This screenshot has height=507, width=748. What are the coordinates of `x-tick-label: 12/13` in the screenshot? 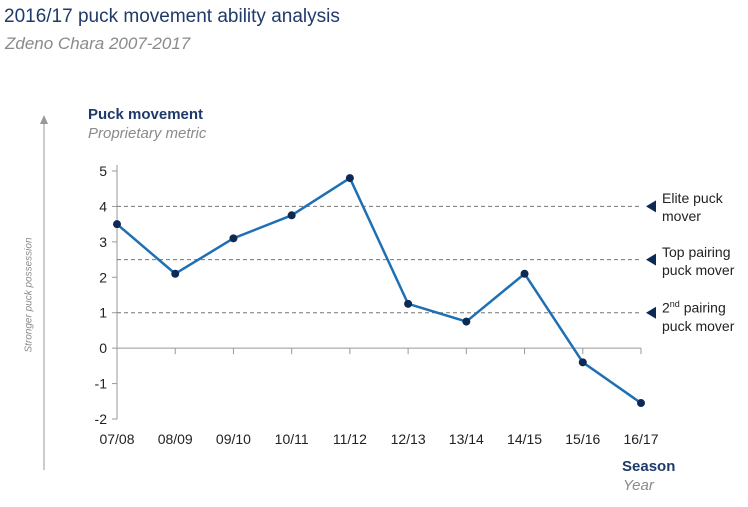 It's located at (408, 439).